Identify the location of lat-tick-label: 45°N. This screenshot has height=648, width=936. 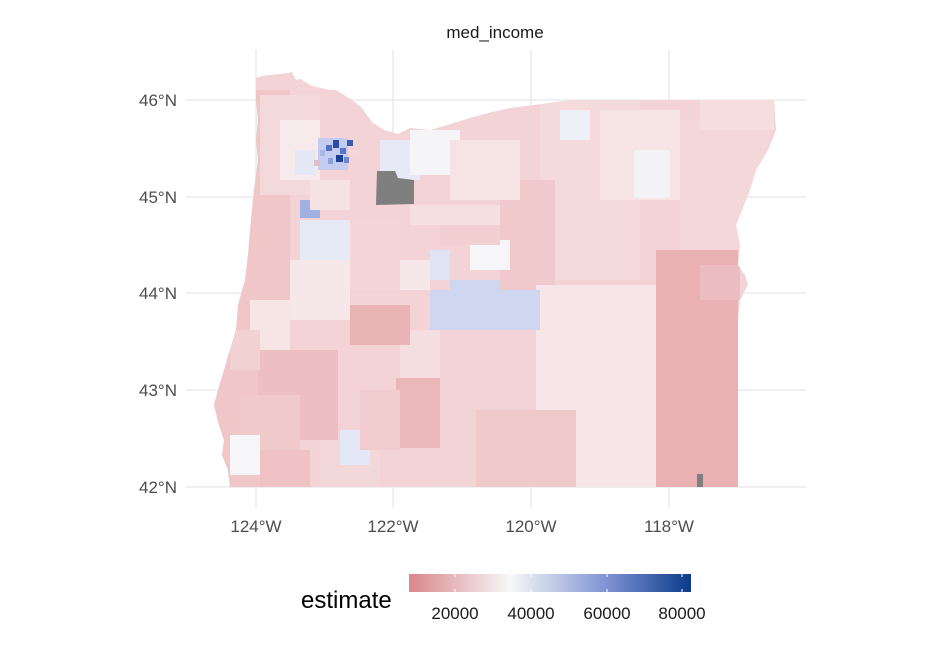
(158, 197).